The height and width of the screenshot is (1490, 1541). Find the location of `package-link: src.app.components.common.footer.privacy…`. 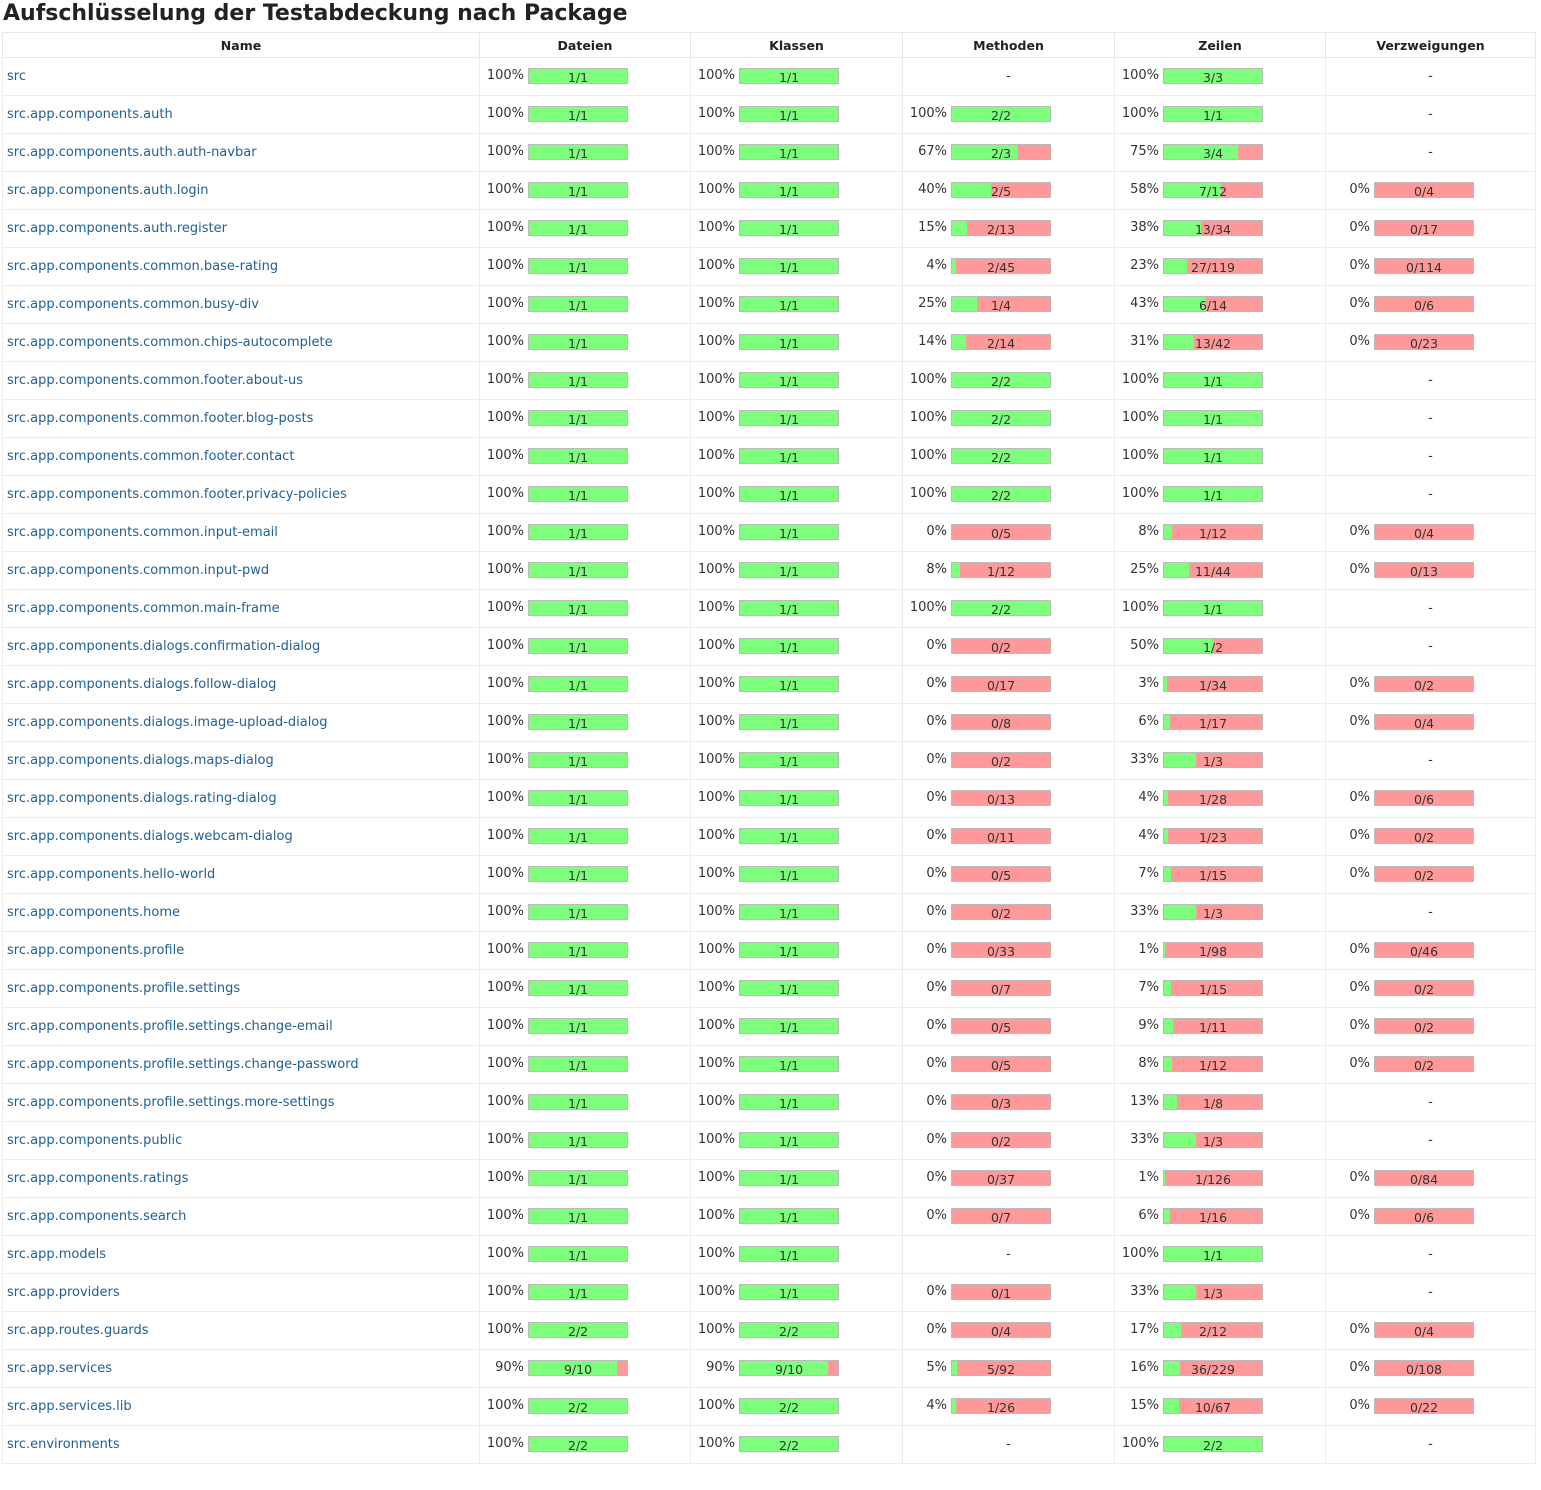

package-link: src.app.components.common.footer.privacy… is located at coordinates (177, 494).